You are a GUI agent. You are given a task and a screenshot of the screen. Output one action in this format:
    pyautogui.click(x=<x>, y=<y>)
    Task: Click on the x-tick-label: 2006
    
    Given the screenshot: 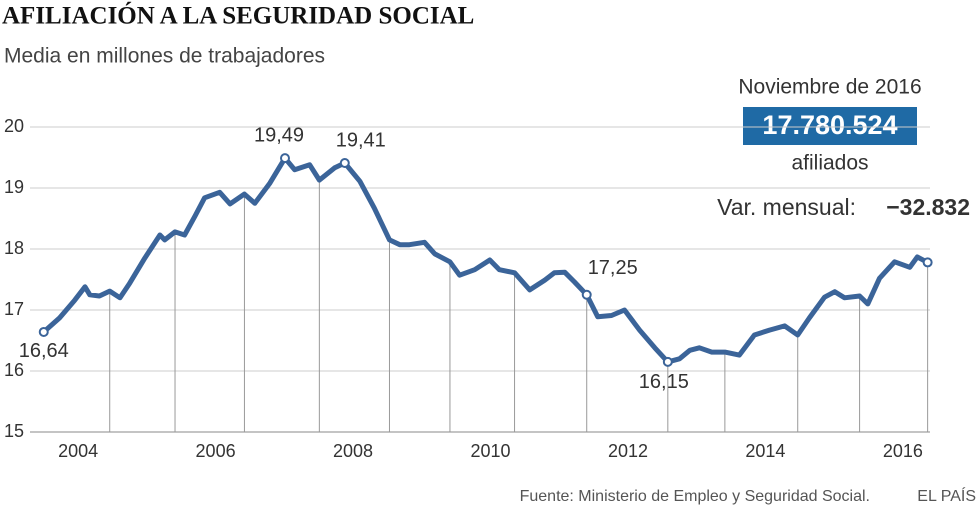 What is the action you would take?
    pyautogui.click(x=216, y=451)
    